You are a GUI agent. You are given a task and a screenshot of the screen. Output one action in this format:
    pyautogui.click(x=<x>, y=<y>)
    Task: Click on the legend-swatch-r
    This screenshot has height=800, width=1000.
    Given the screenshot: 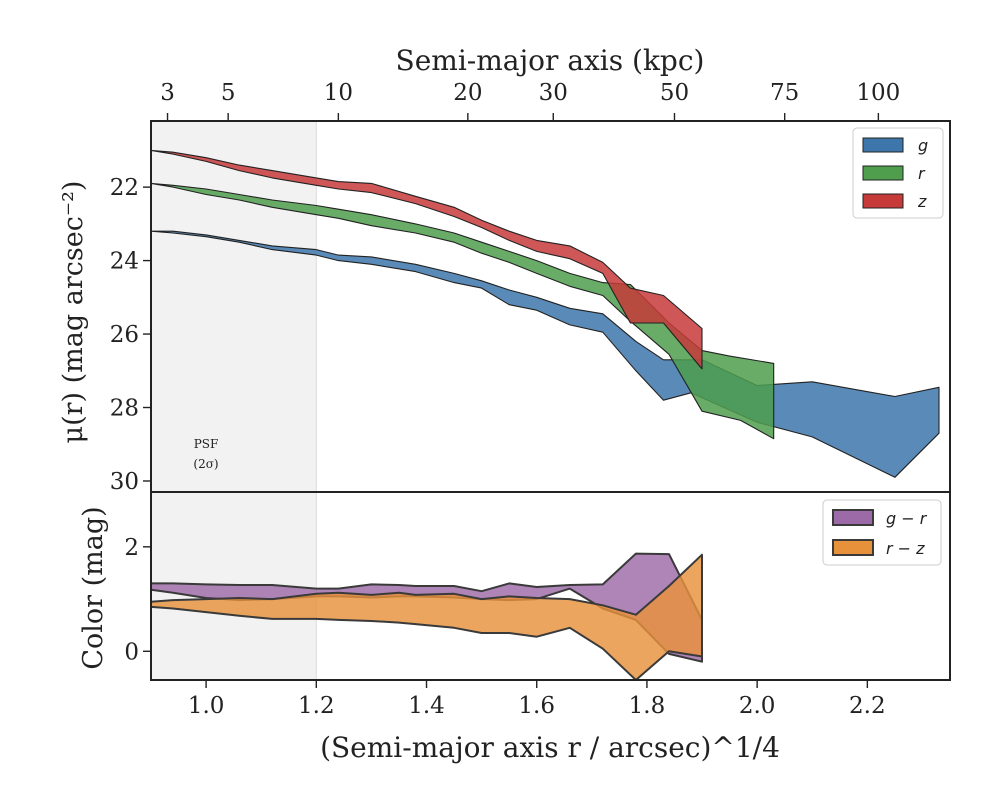 What is the action you would take?
    pyautogui.click(x=883, y=173)
    